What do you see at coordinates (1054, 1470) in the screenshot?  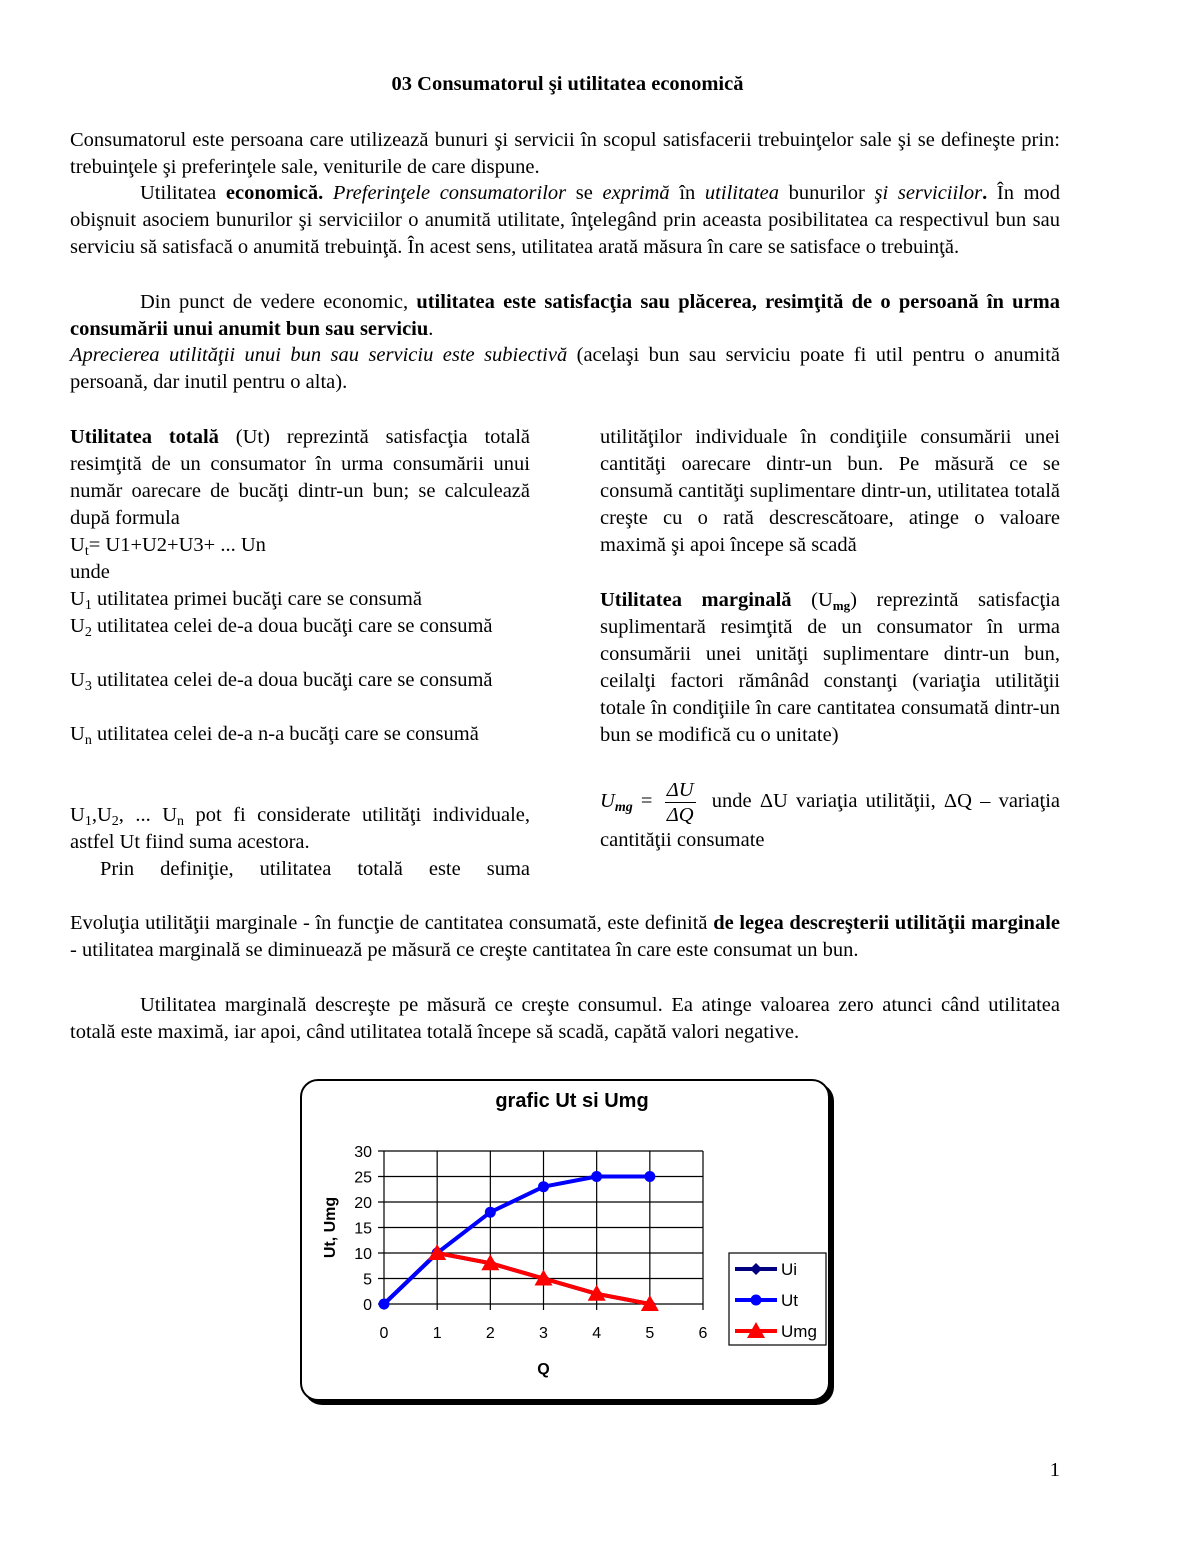 I see `page-number: 1` at bounding box center [1054, 1470].